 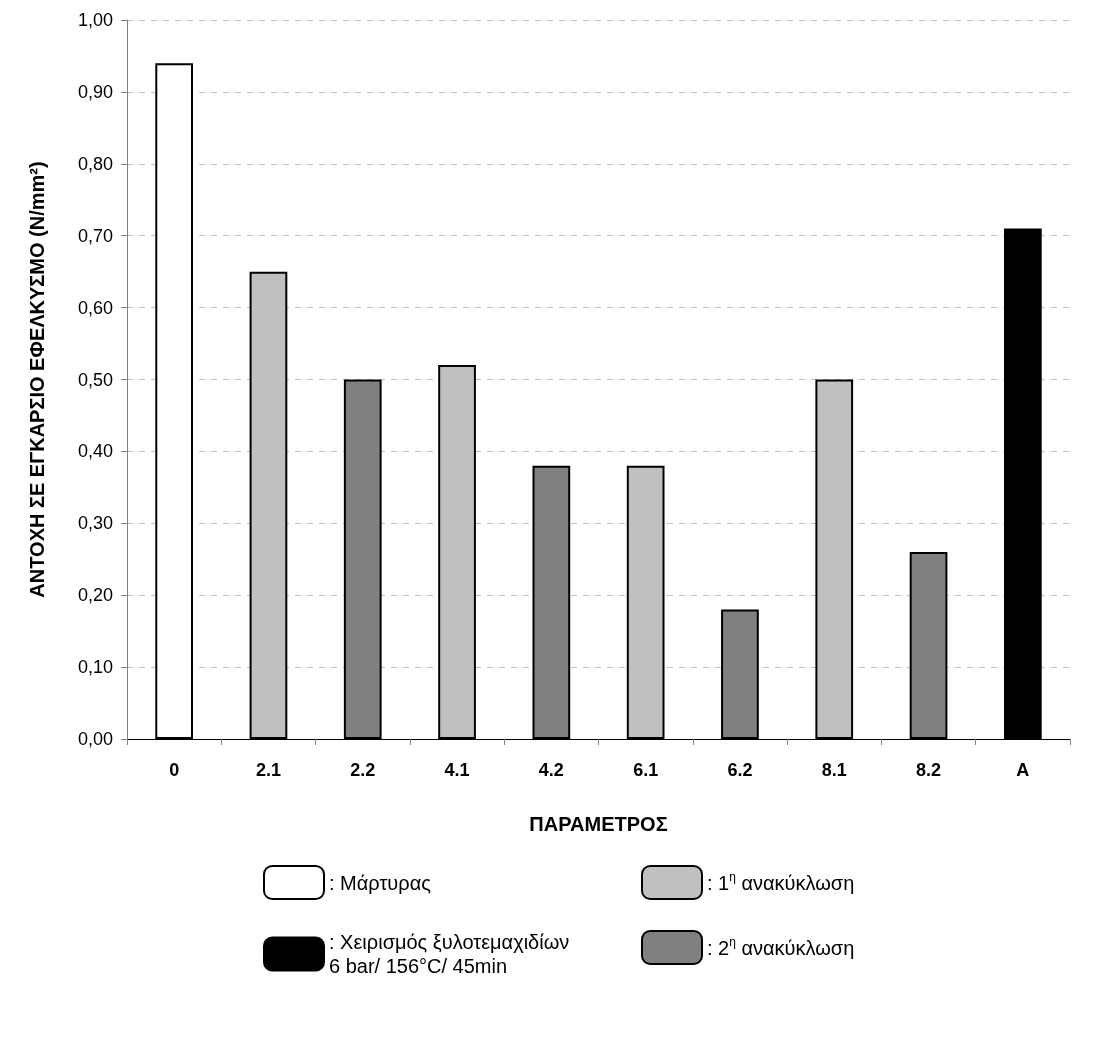 What do you see at coordinates (37, 379) in the screenshot?
I see `y-axis-title: ΑΝΤΟΧΗ ΣΕ ΕΓΚΑΡΣΙΟ ΕΦΕΛΚΥΣΜΟ (N/mm²)` at bounding box center [37, 379].